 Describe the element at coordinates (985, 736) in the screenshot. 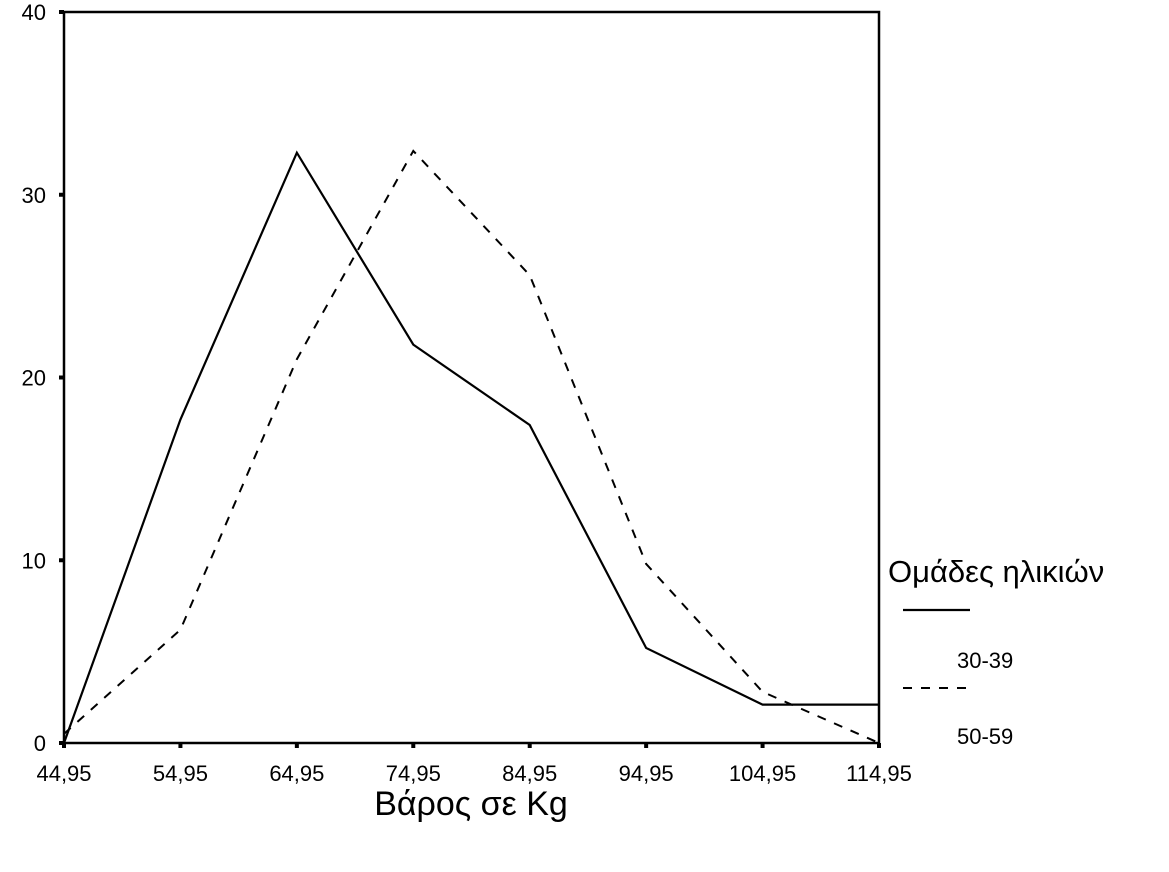

I see `legend-label-50-59: 50-59` at that location.